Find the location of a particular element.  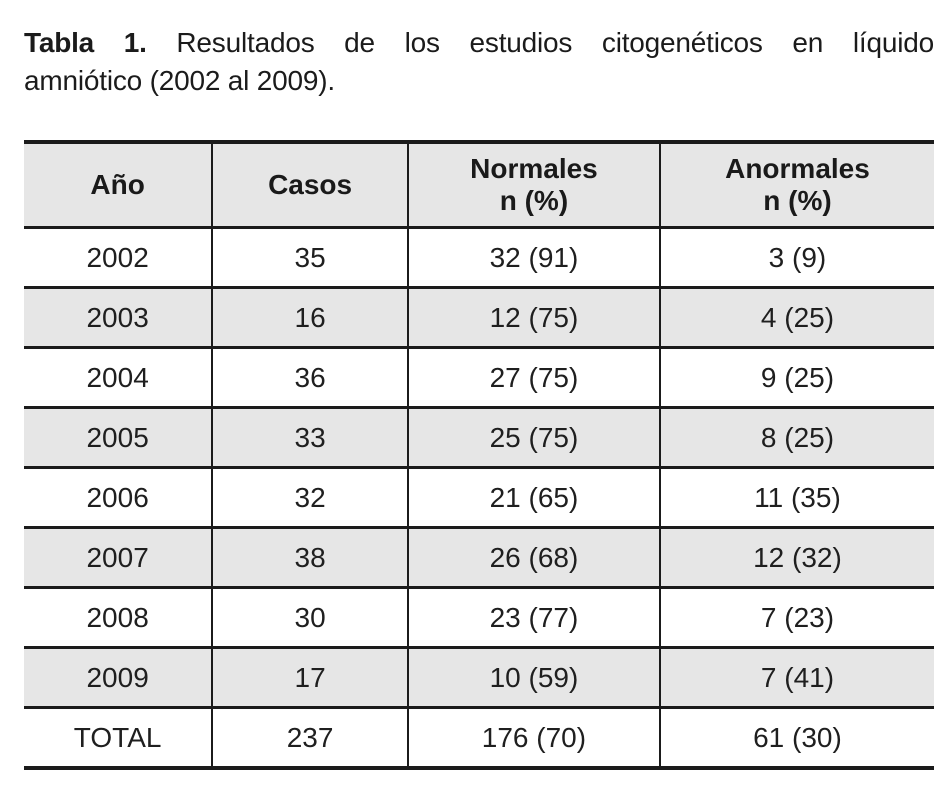

table-cell-anormales: 4 (25) is located at coordinates (797, 317).